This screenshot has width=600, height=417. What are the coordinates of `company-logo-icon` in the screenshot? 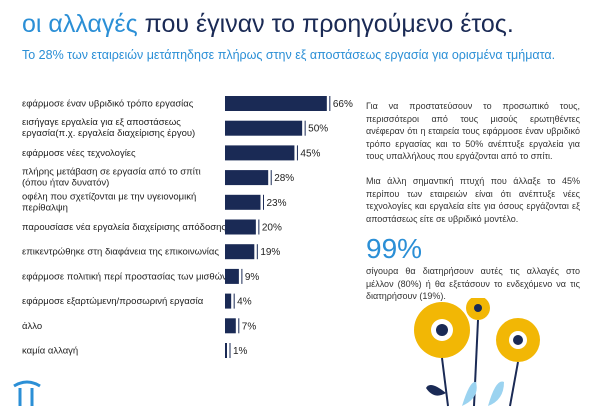 It's located at (27, 393).